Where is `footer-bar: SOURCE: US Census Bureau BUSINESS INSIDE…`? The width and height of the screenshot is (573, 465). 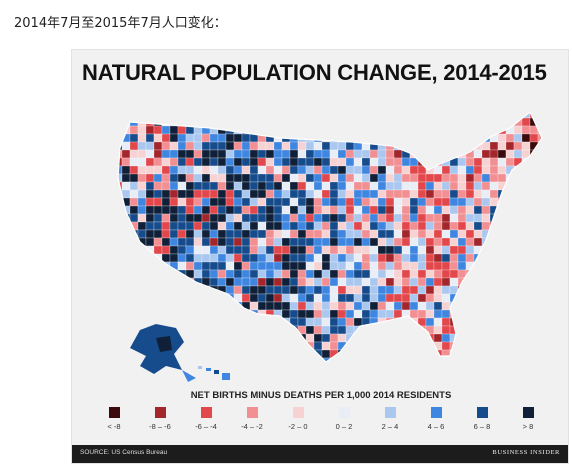 footer-bar: SOURCE: US Census Bureau BUSINESS INSIDE… is located at coordinates (320, 454).